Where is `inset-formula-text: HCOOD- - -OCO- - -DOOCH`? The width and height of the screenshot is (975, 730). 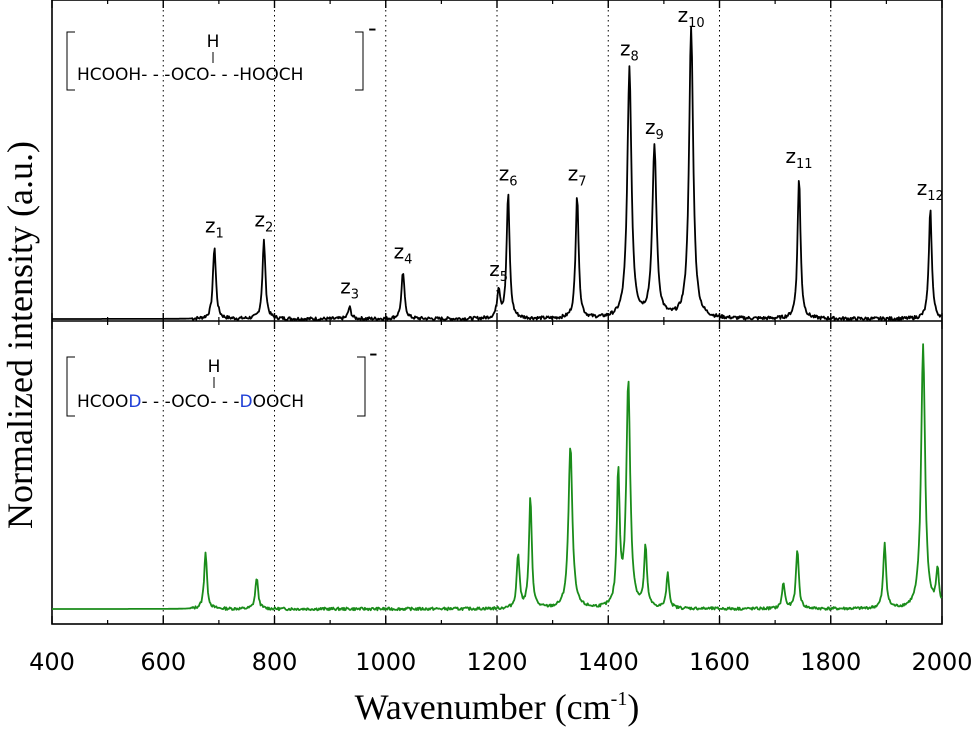 inset-formula-text: HCOOD- - -OCO- - -DOOCH is located at coordinates (190, 402).